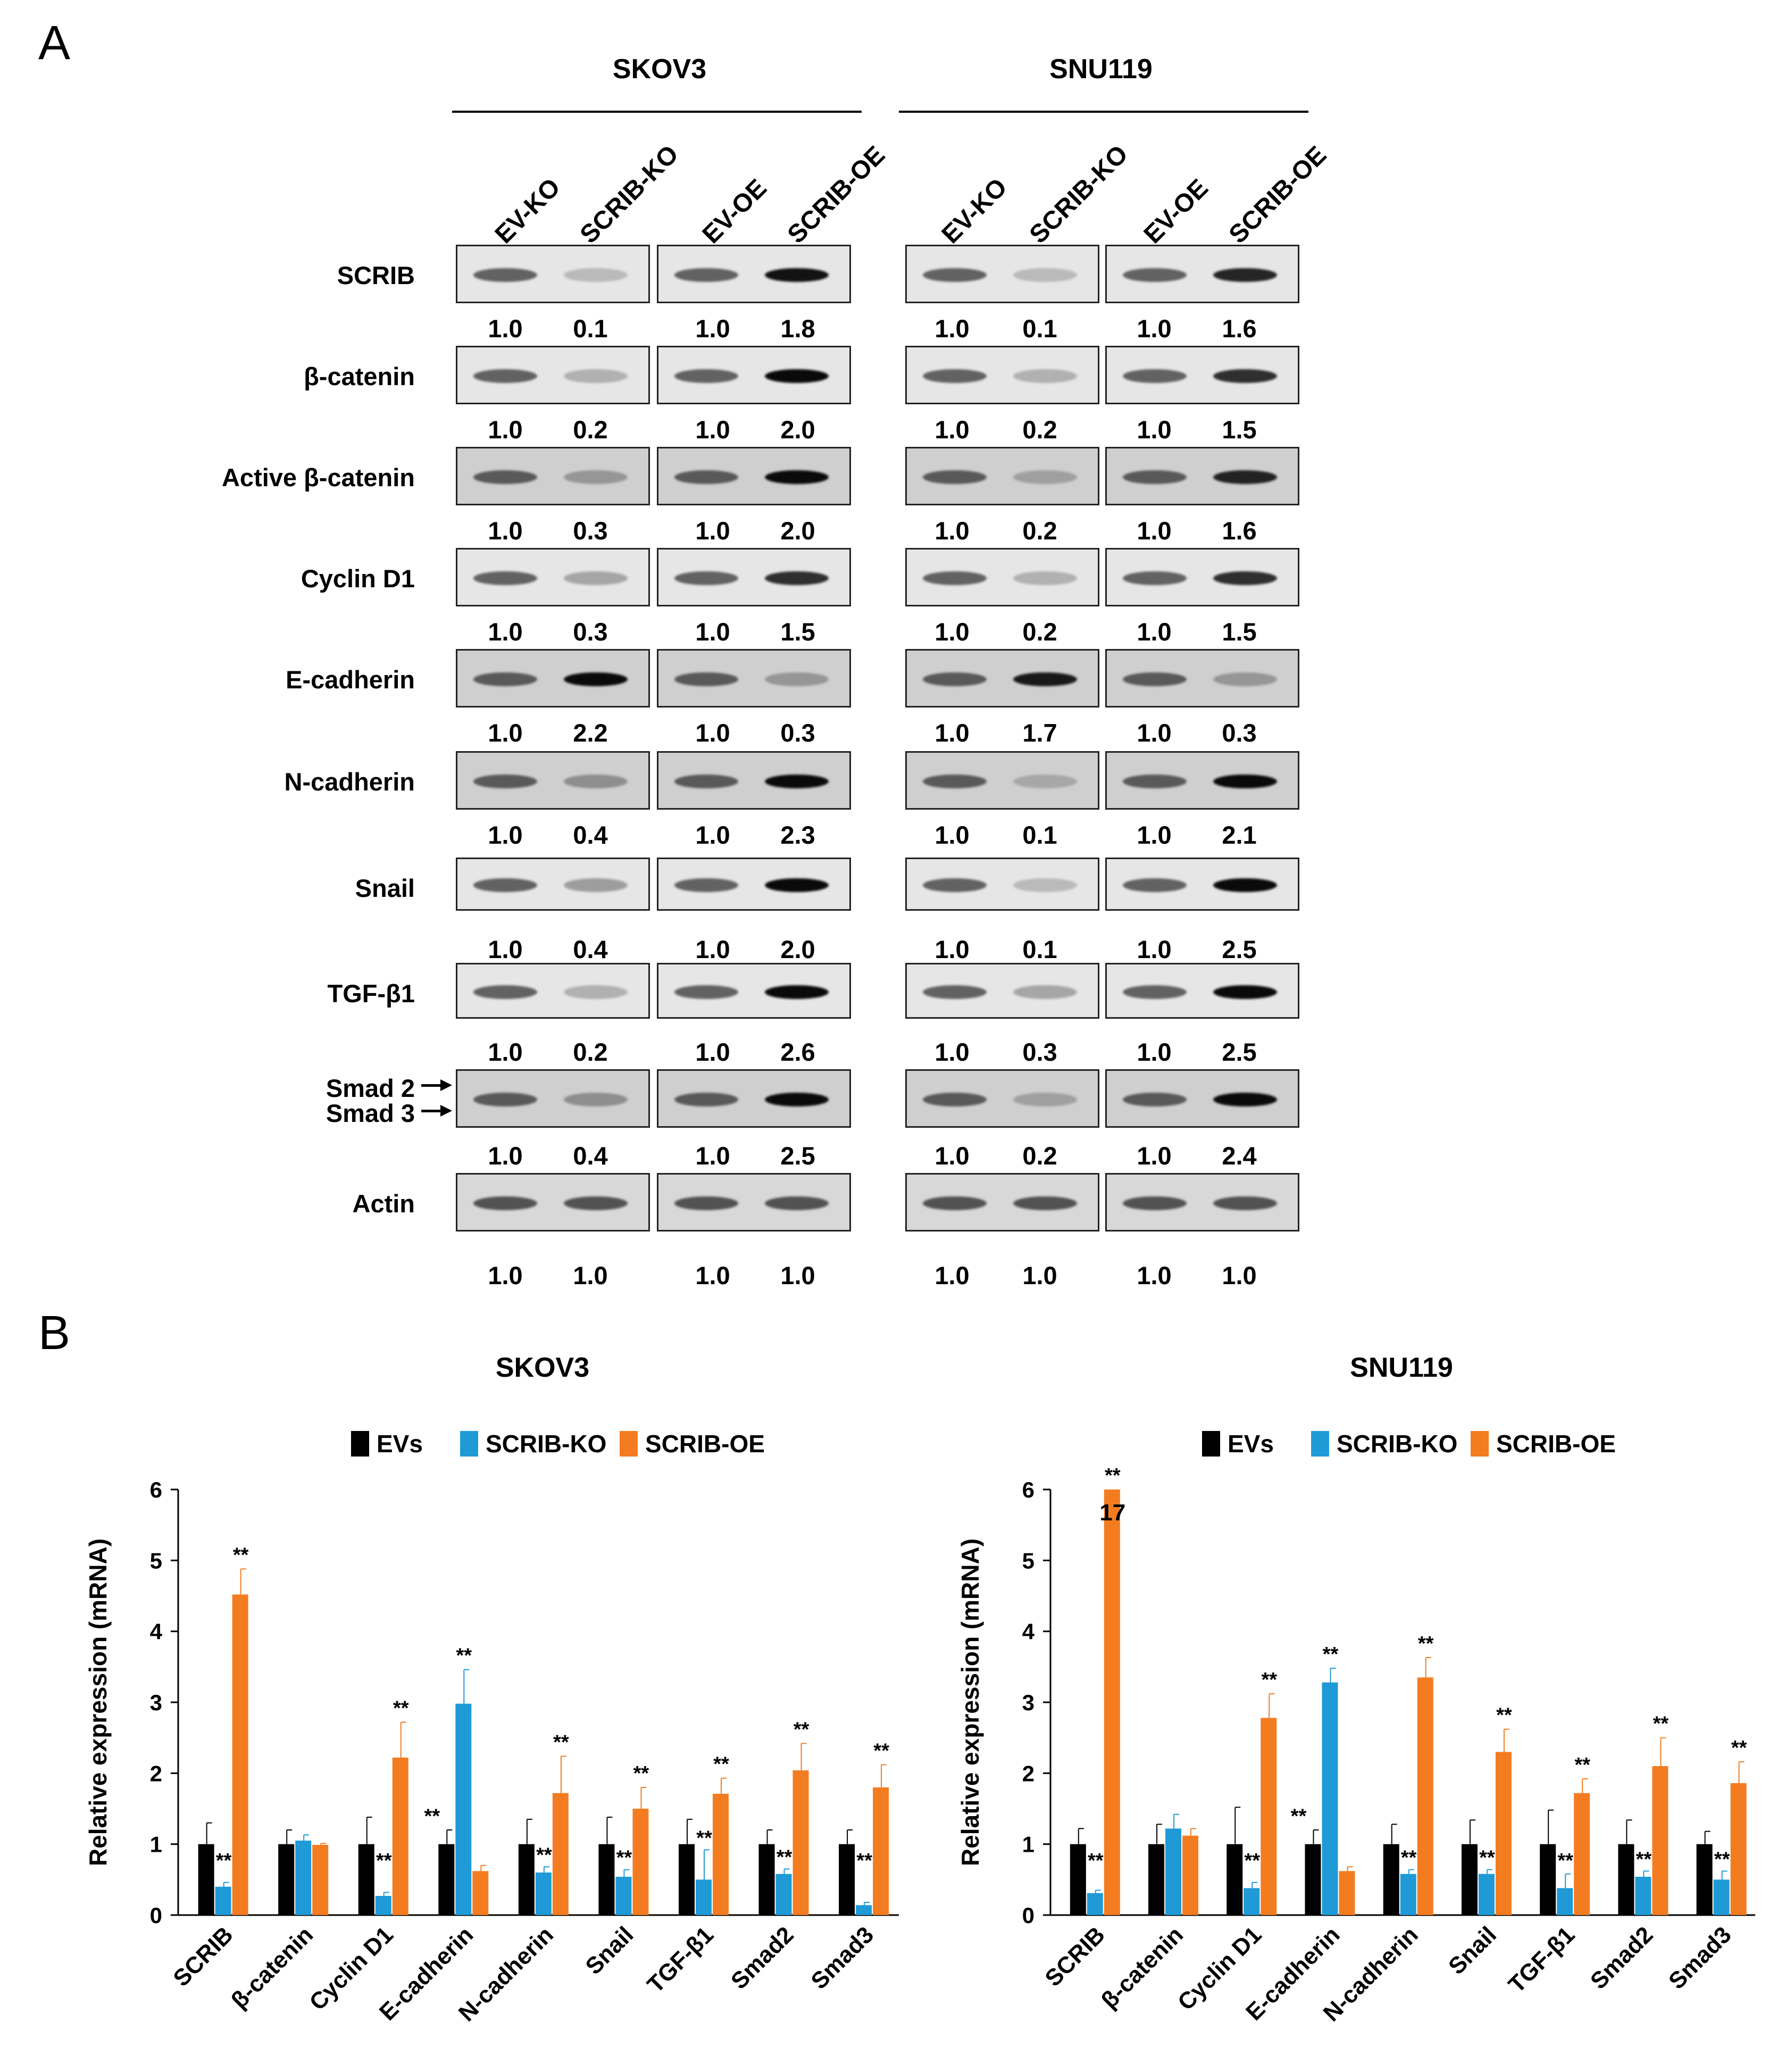 The image size is (1777, 2072). Describe the element at coordinates (1028, 1631) in the screenshot. I see `y-tick-label: 4` at that location.